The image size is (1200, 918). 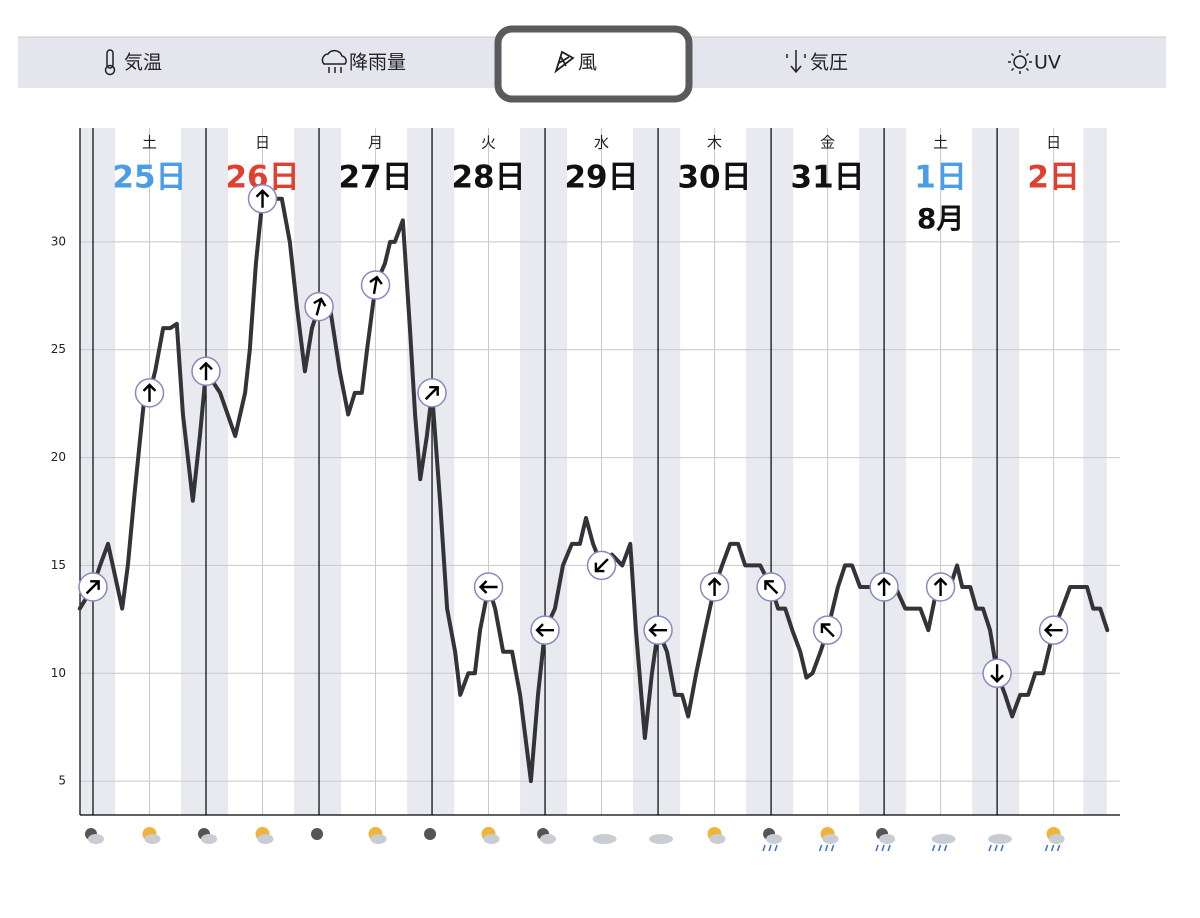 I want to click on date-label: 29日, so click(x=601, y=178).